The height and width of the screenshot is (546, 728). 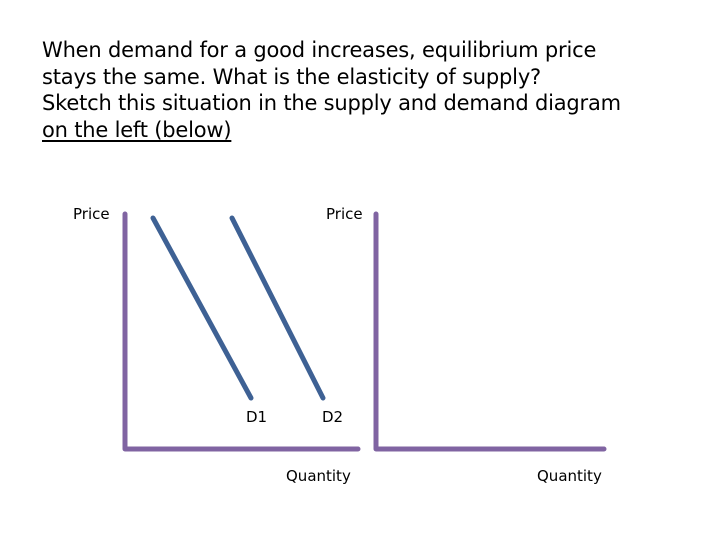 I want to click on right-y-axis-label: Price, so click(x=344, y=214).